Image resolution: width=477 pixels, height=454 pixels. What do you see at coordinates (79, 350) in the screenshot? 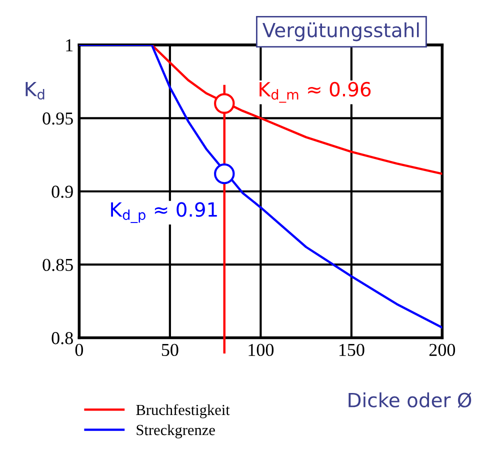
I see `x-tick-label: 0` at bounding box center [79, 350].